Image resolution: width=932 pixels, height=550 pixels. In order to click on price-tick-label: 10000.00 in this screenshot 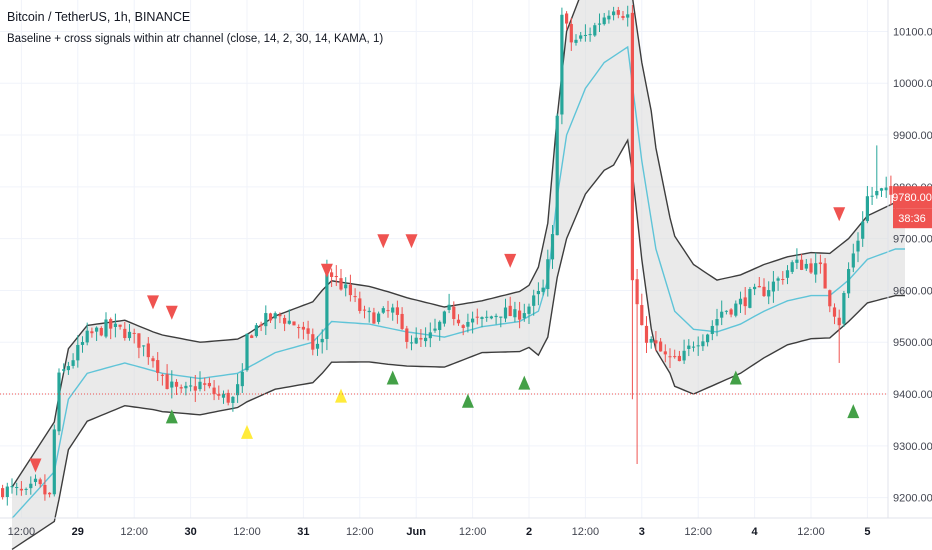, I will do `click(912, 84)`.